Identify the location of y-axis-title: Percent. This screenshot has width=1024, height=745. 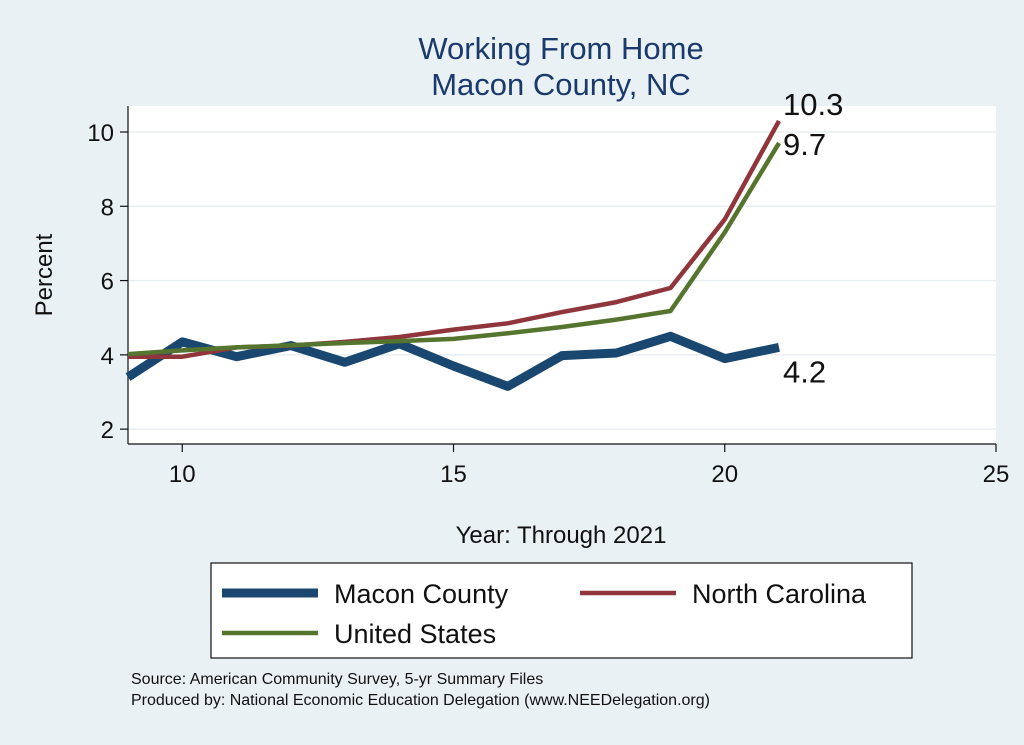
(44, 274).